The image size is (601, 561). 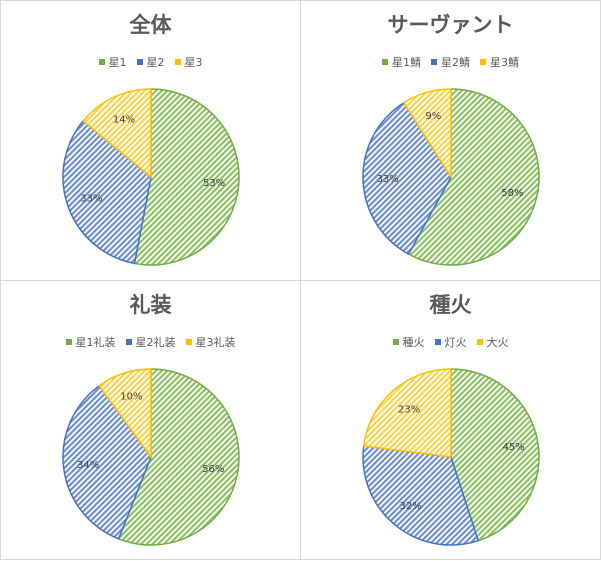 What do you see at coordinates (450, 25) in the screenshot?
I see `chart-title: サーヴァント` at bounding box center [450, 25].